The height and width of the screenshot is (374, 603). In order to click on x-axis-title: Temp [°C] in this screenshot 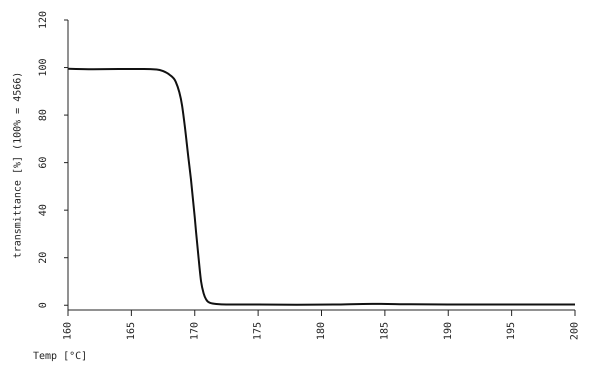, I will do `click(60, 356)`.